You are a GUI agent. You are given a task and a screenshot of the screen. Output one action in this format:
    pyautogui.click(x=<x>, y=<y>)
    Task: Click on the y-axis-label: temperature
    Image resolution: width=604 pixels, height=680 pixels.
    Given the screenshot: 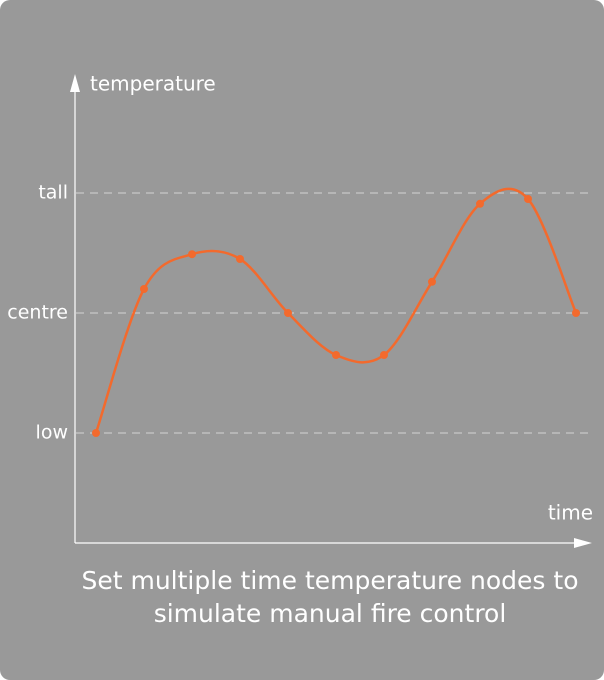 What is the action you would take?
    pyautogui.click(x=153, y=84)
    